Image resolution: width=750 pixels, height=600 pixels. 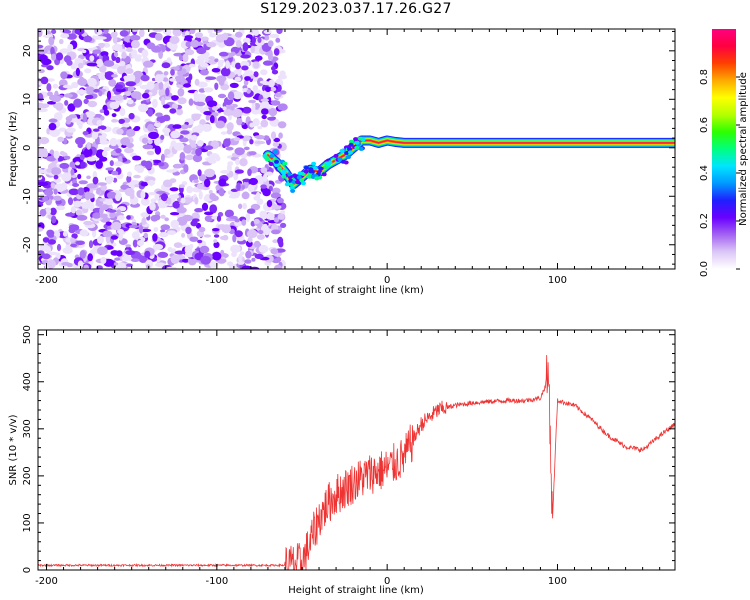 What do you see at coordinates (356, 590) in the screenshot?
I see `snr-x-label: Height of straight line (km)` at bounding box center [356, 590].